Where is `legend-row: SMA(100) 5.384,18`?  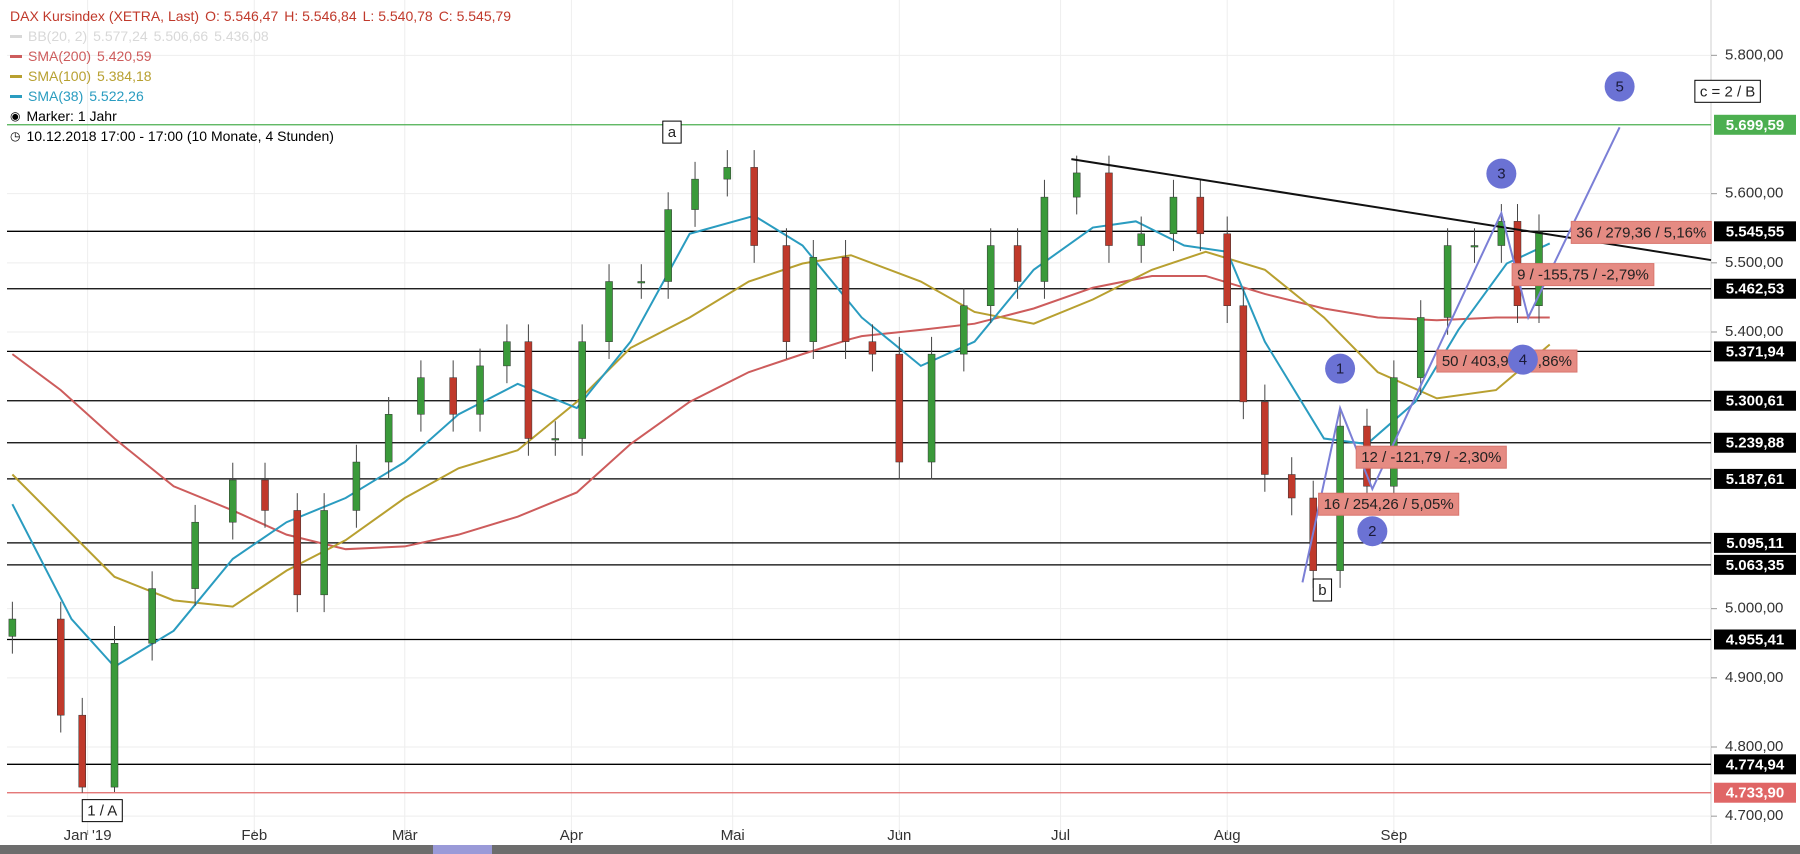 legend-row: SMA(100) 5.384,18 is located at coordinates (263, 76).